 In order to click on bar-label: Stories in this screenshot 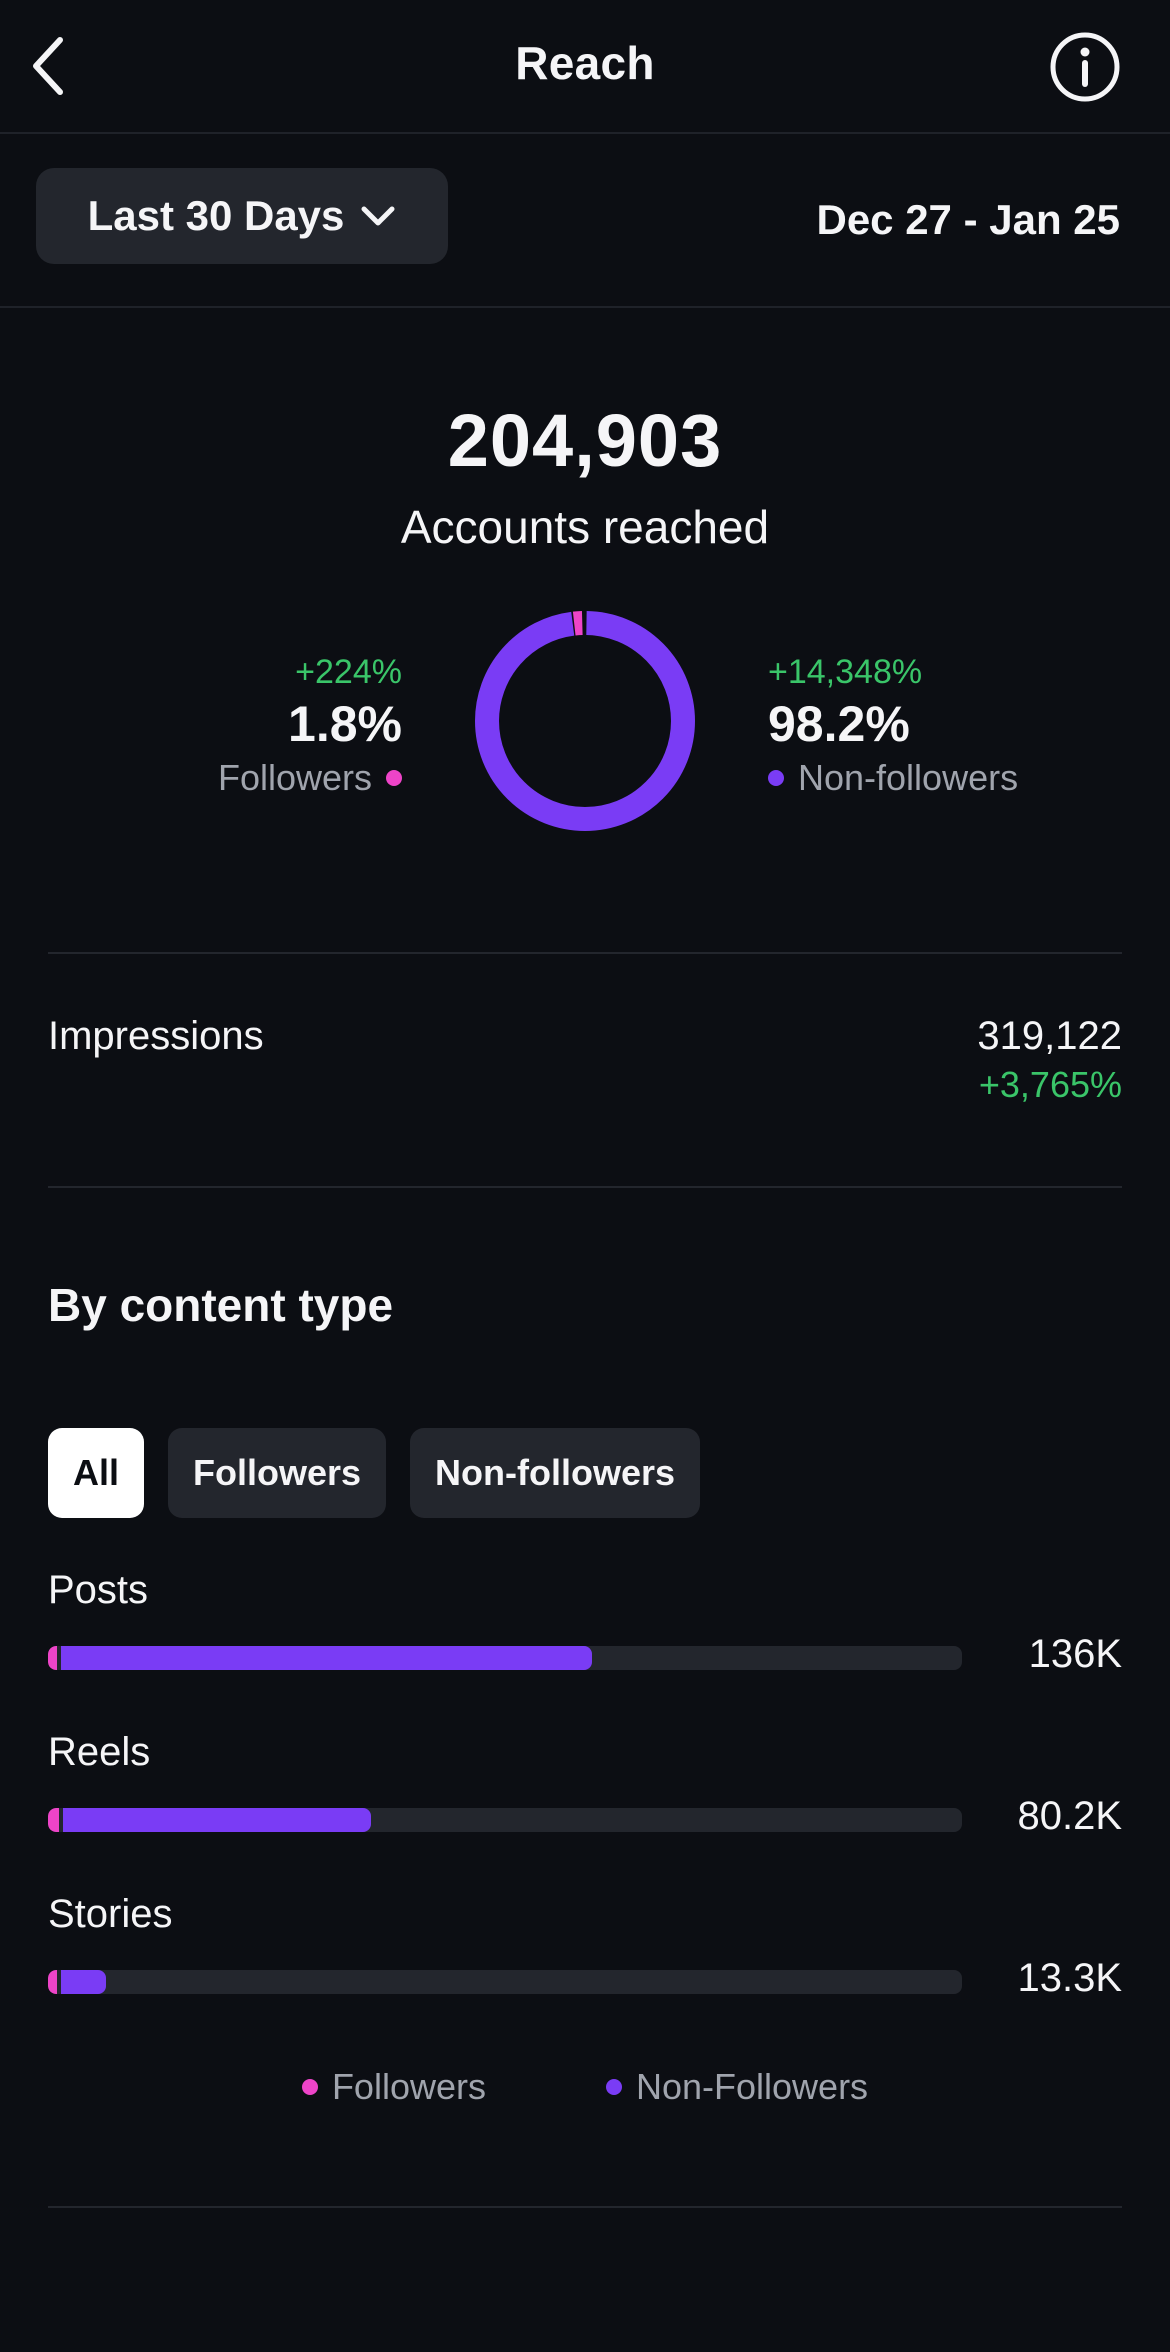, I will do `click(110, 1914)`.